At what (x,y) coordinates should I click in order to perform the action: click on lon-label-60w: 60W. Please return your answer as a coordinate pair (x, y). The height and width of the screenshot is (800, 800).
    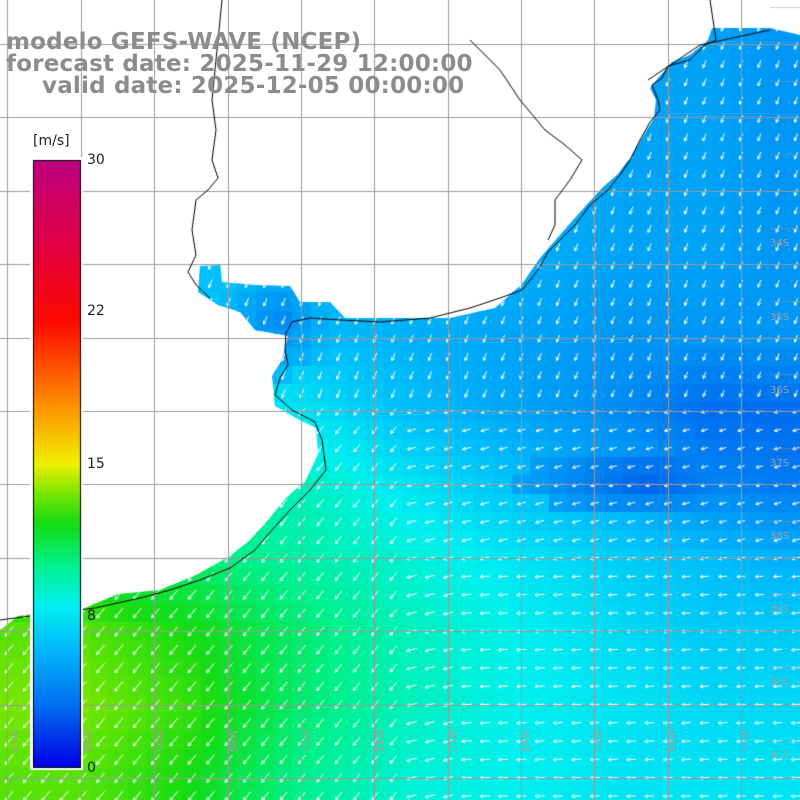
    Looking at the image, I should click on (88, 740).